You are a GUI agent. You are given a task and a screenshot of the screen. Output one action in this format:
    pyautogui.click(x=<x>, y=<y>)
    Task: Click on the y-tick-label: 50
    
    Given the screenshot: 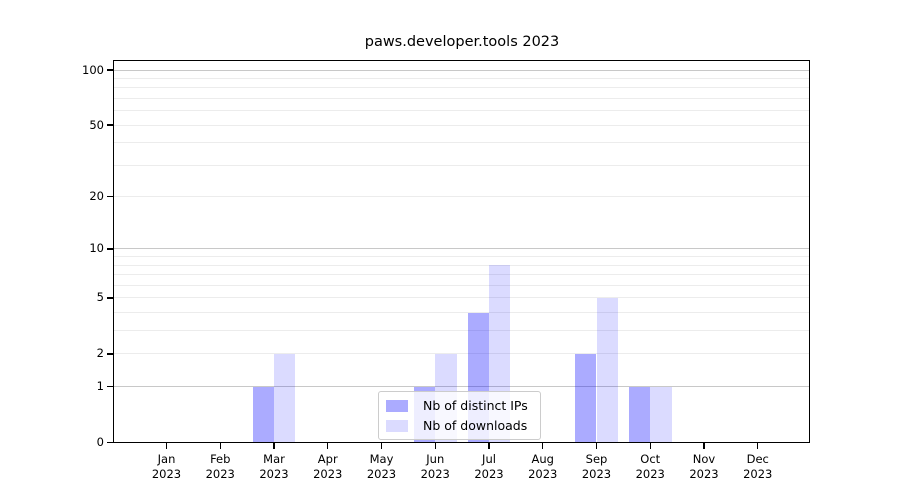 What is the action you would take?
    pyautogui.click(x=96, y=124)
    